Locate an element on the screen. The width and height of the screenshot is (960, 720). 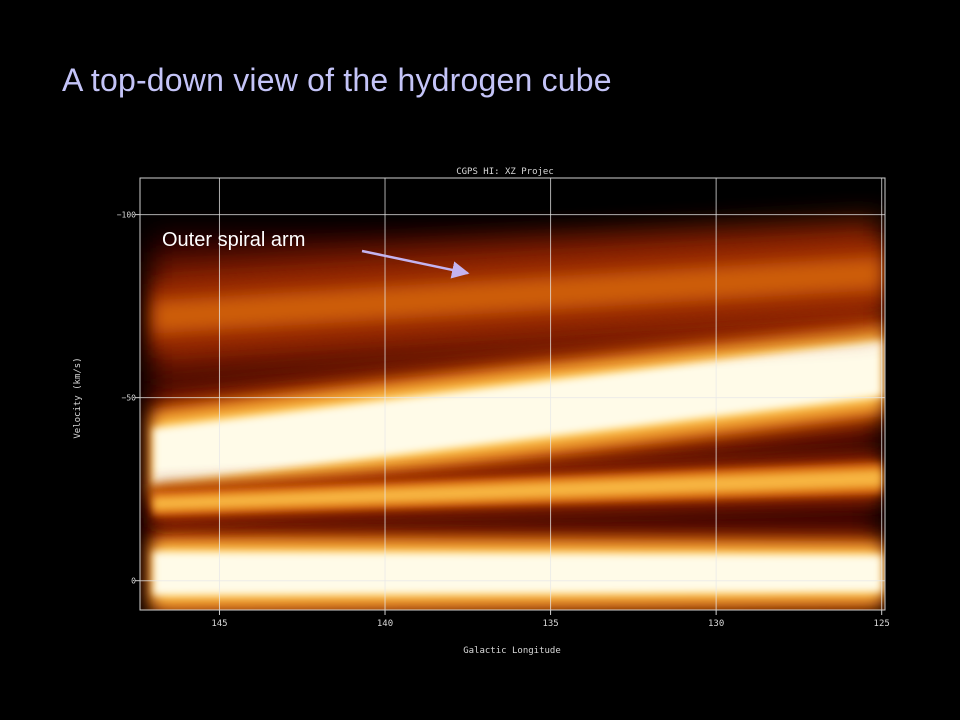
x-tick-label: 125 is located at coordinates (882, 624).